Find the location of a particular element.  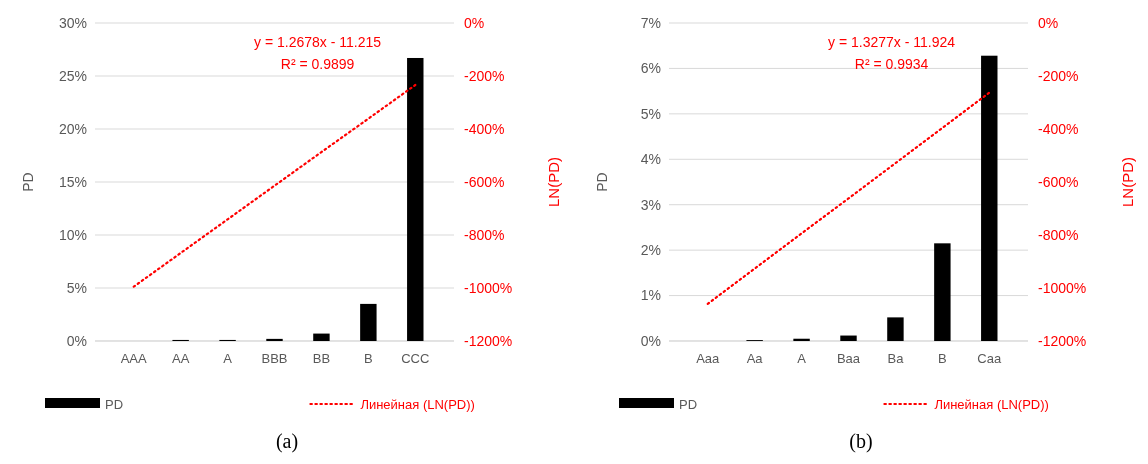

y-tick-label: 30% is located at coordinates (72, 22).